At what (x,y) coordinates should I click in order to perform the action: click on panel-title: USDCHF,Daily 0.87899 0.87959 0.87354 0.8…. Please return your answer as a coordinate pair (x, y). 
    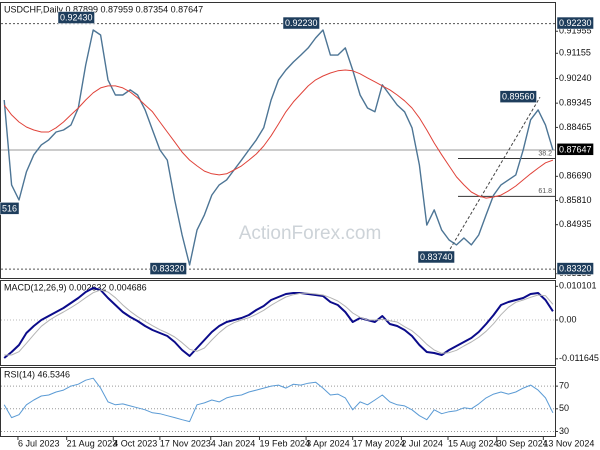
    Looking at the image, I should click on (103, 9).